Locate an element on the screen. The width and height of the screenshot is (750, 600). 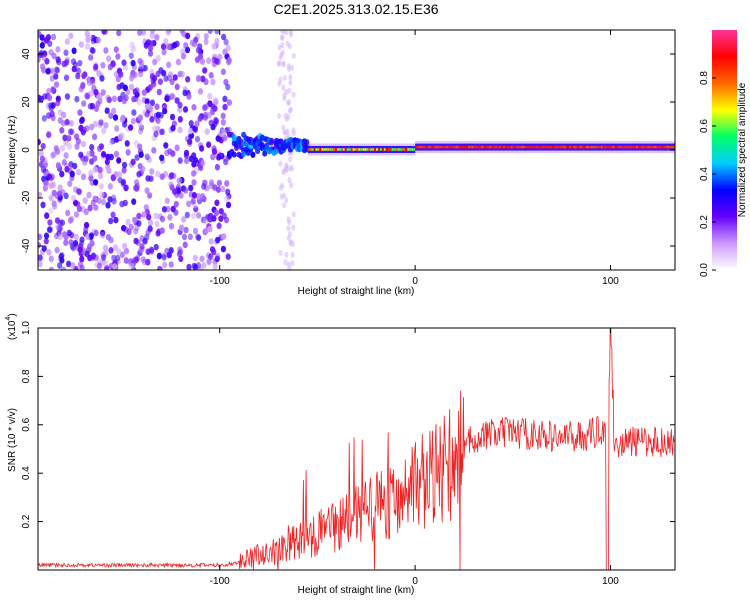
colorbar-tick-label: 0.6 is located at coordinates (704, 126).